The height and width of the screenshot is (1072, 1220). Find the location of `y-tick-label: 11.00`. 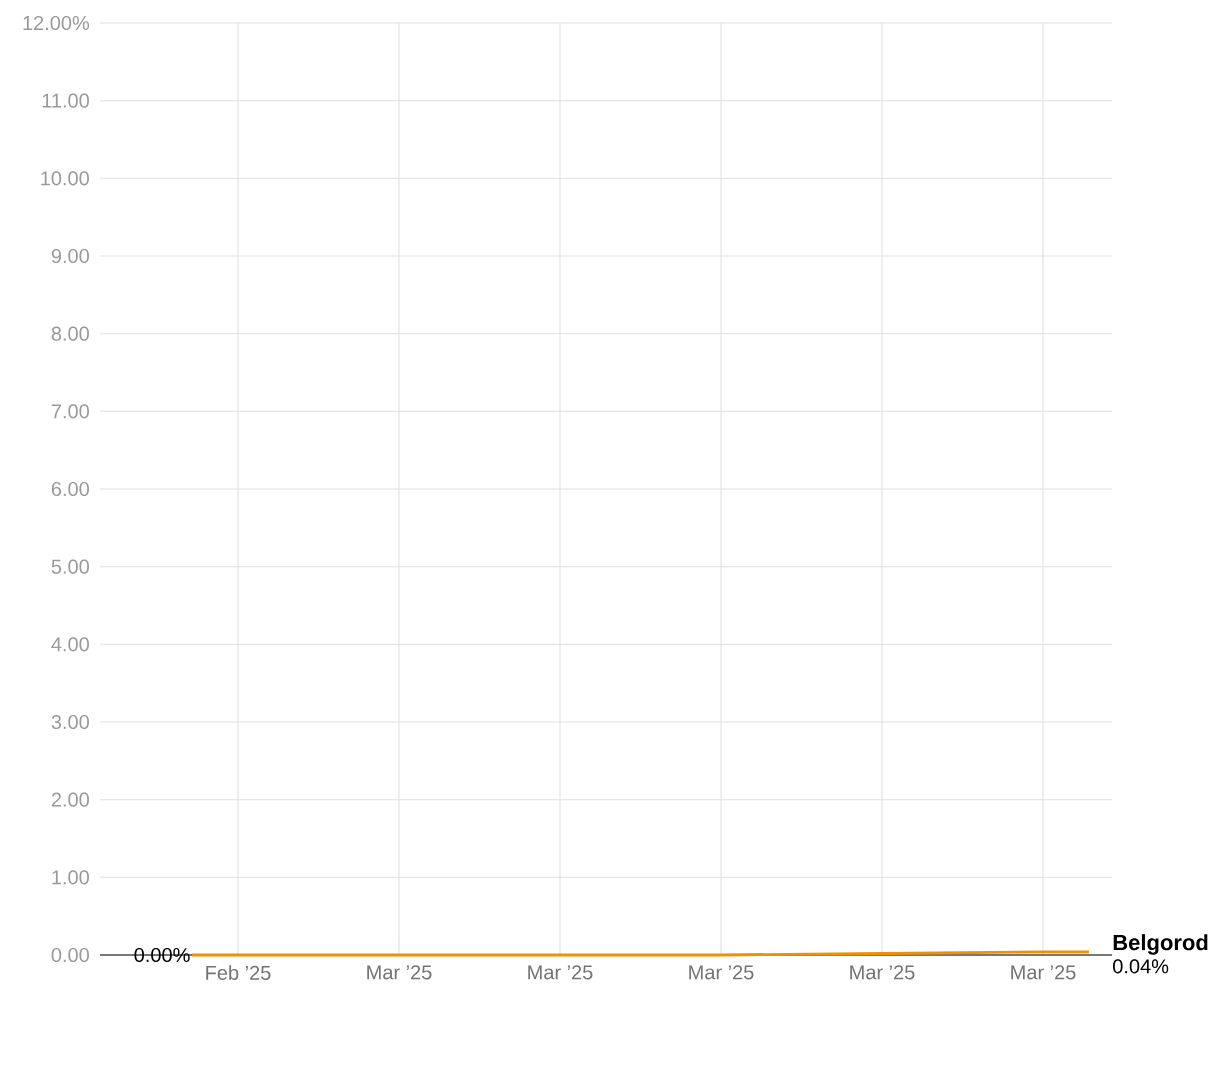

y-tick-label: 11.00 is located at coordinates (65, 100).